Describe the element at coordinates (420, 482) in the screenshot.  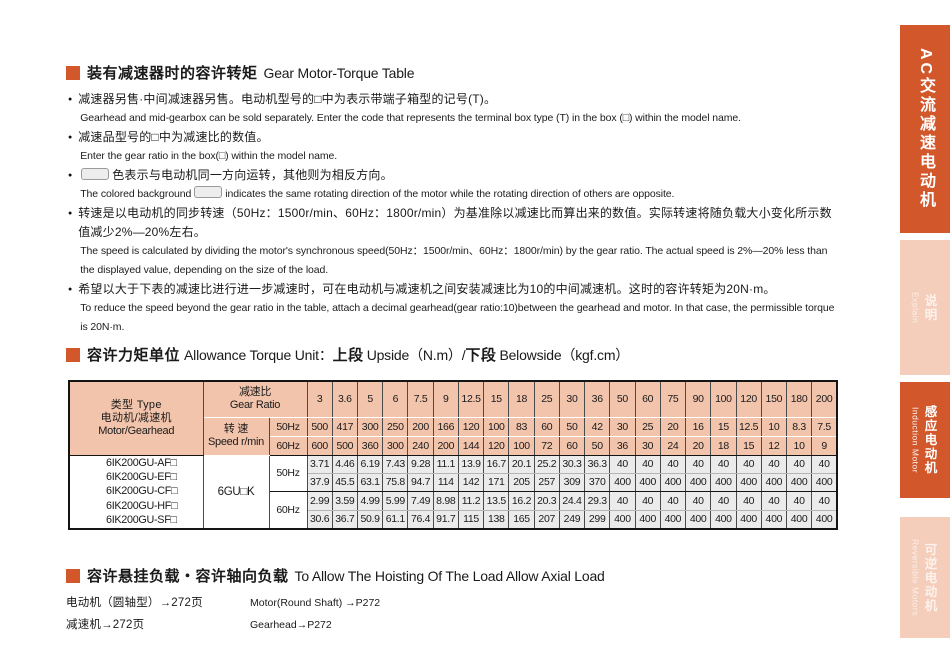
I see `table-cell: 94.7` at that location.